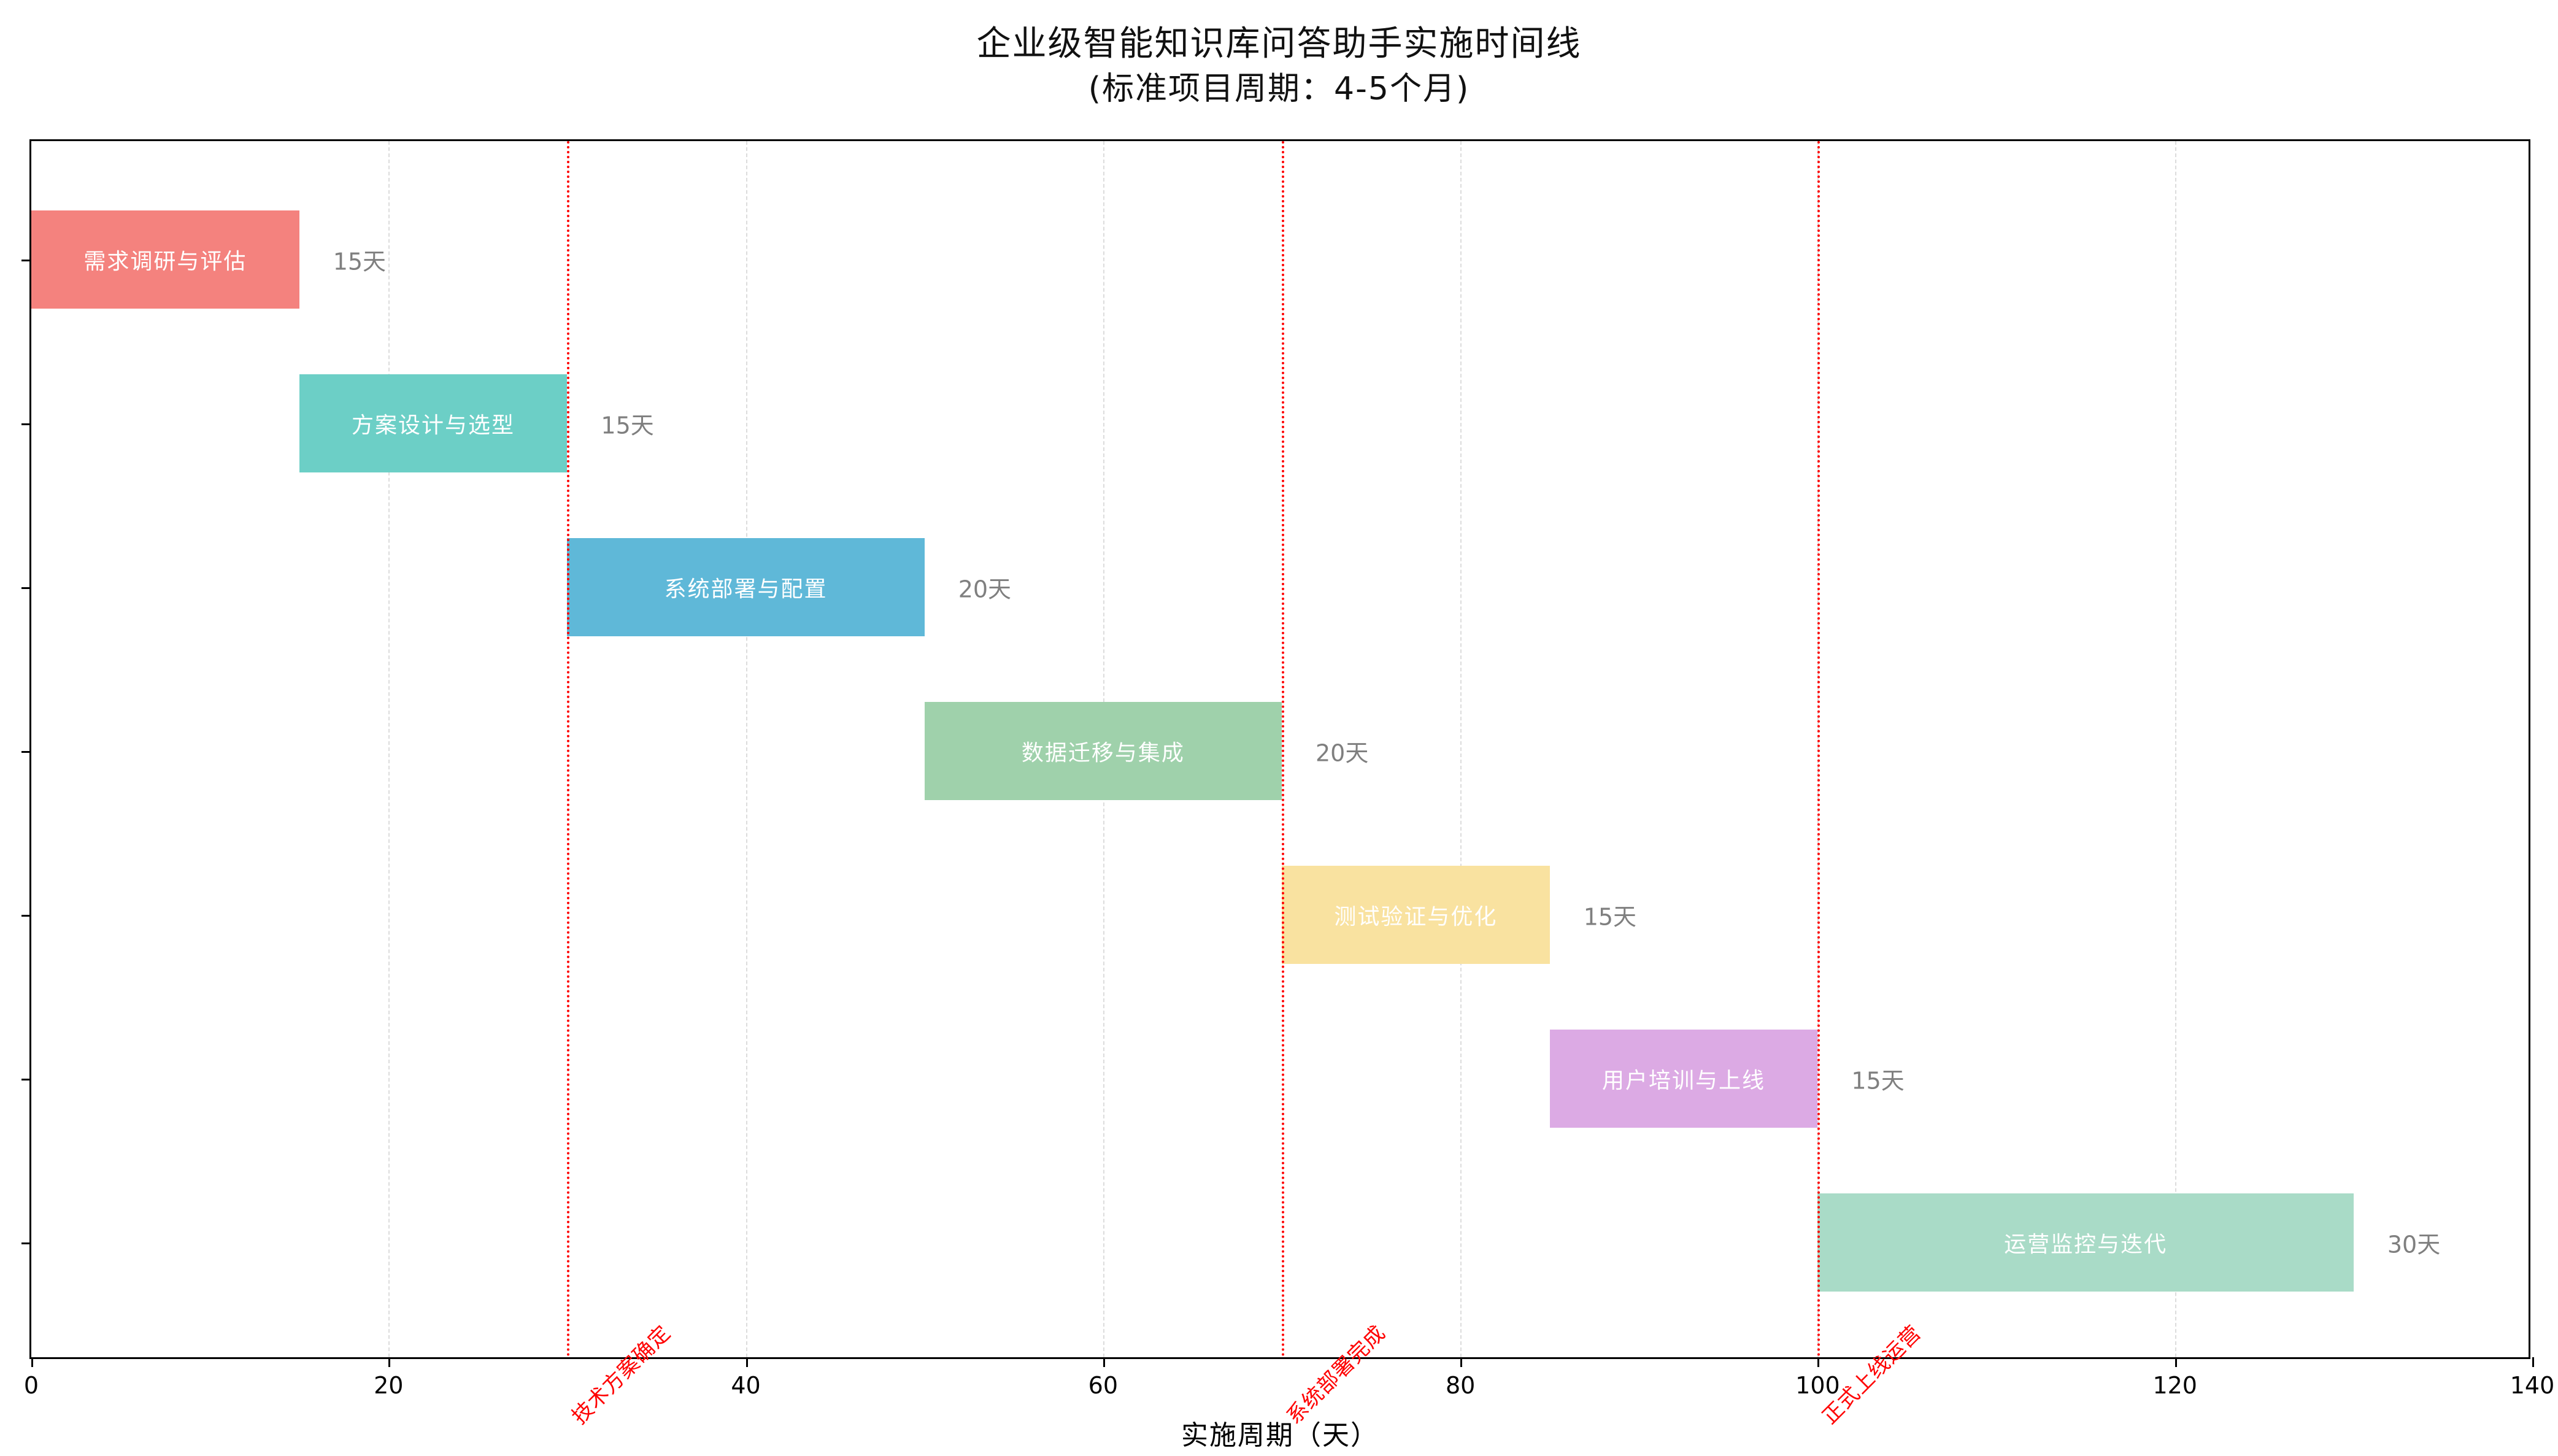 Image resolution: width=2558 pixels, height=1456 pixels. I want to click on chart-title: 企业级智能知识库问答助手实施时间线, so click(1279, 44).